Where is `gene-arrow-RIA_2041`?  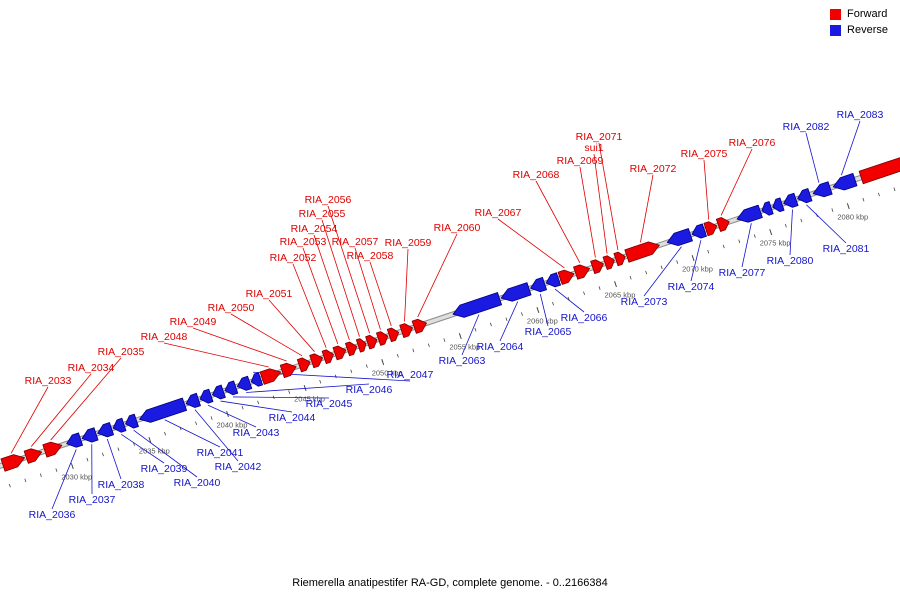 gene-arrow-RIA_2041 is located at coordinates (163, 410).